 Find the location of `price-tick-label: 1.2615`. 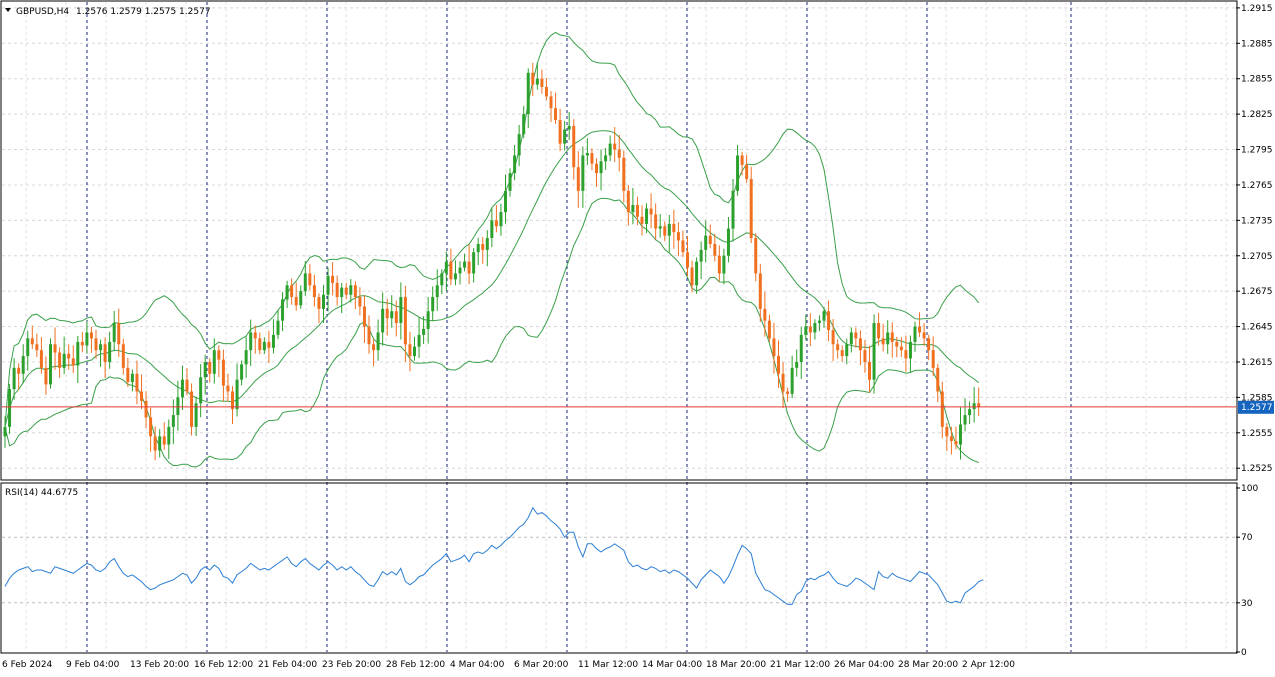

price-tick-label: 1.2615 is located at coordinates (1257, 363).